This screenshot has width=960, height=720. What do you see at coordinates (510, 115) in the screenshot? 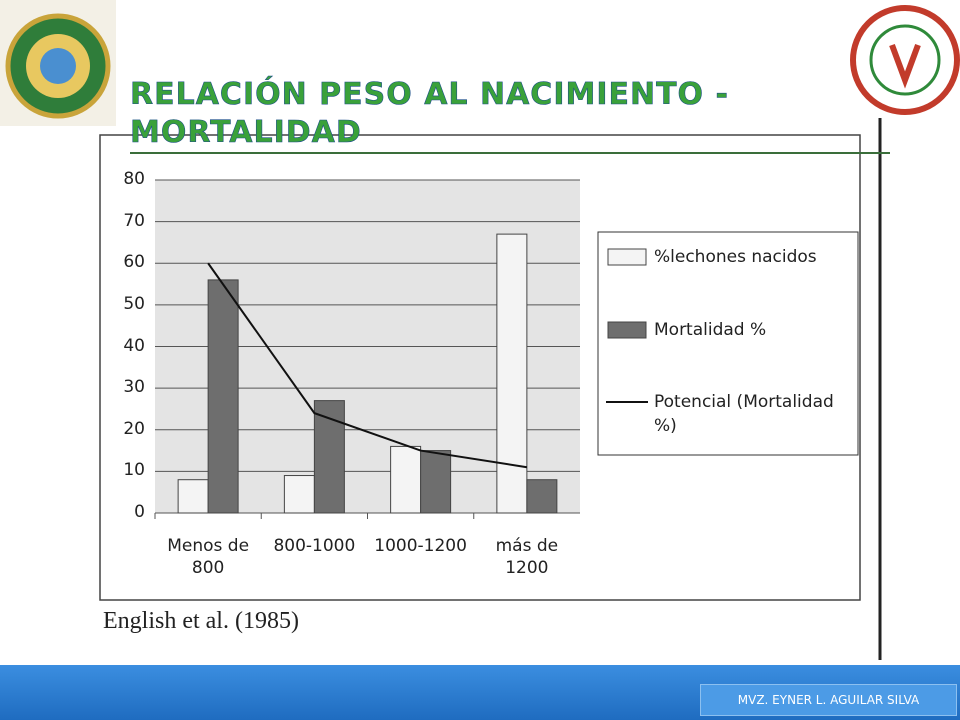
I see `slide-title: Relación peso al nacimiento - mortalidad` at bounding box center [510, 115].